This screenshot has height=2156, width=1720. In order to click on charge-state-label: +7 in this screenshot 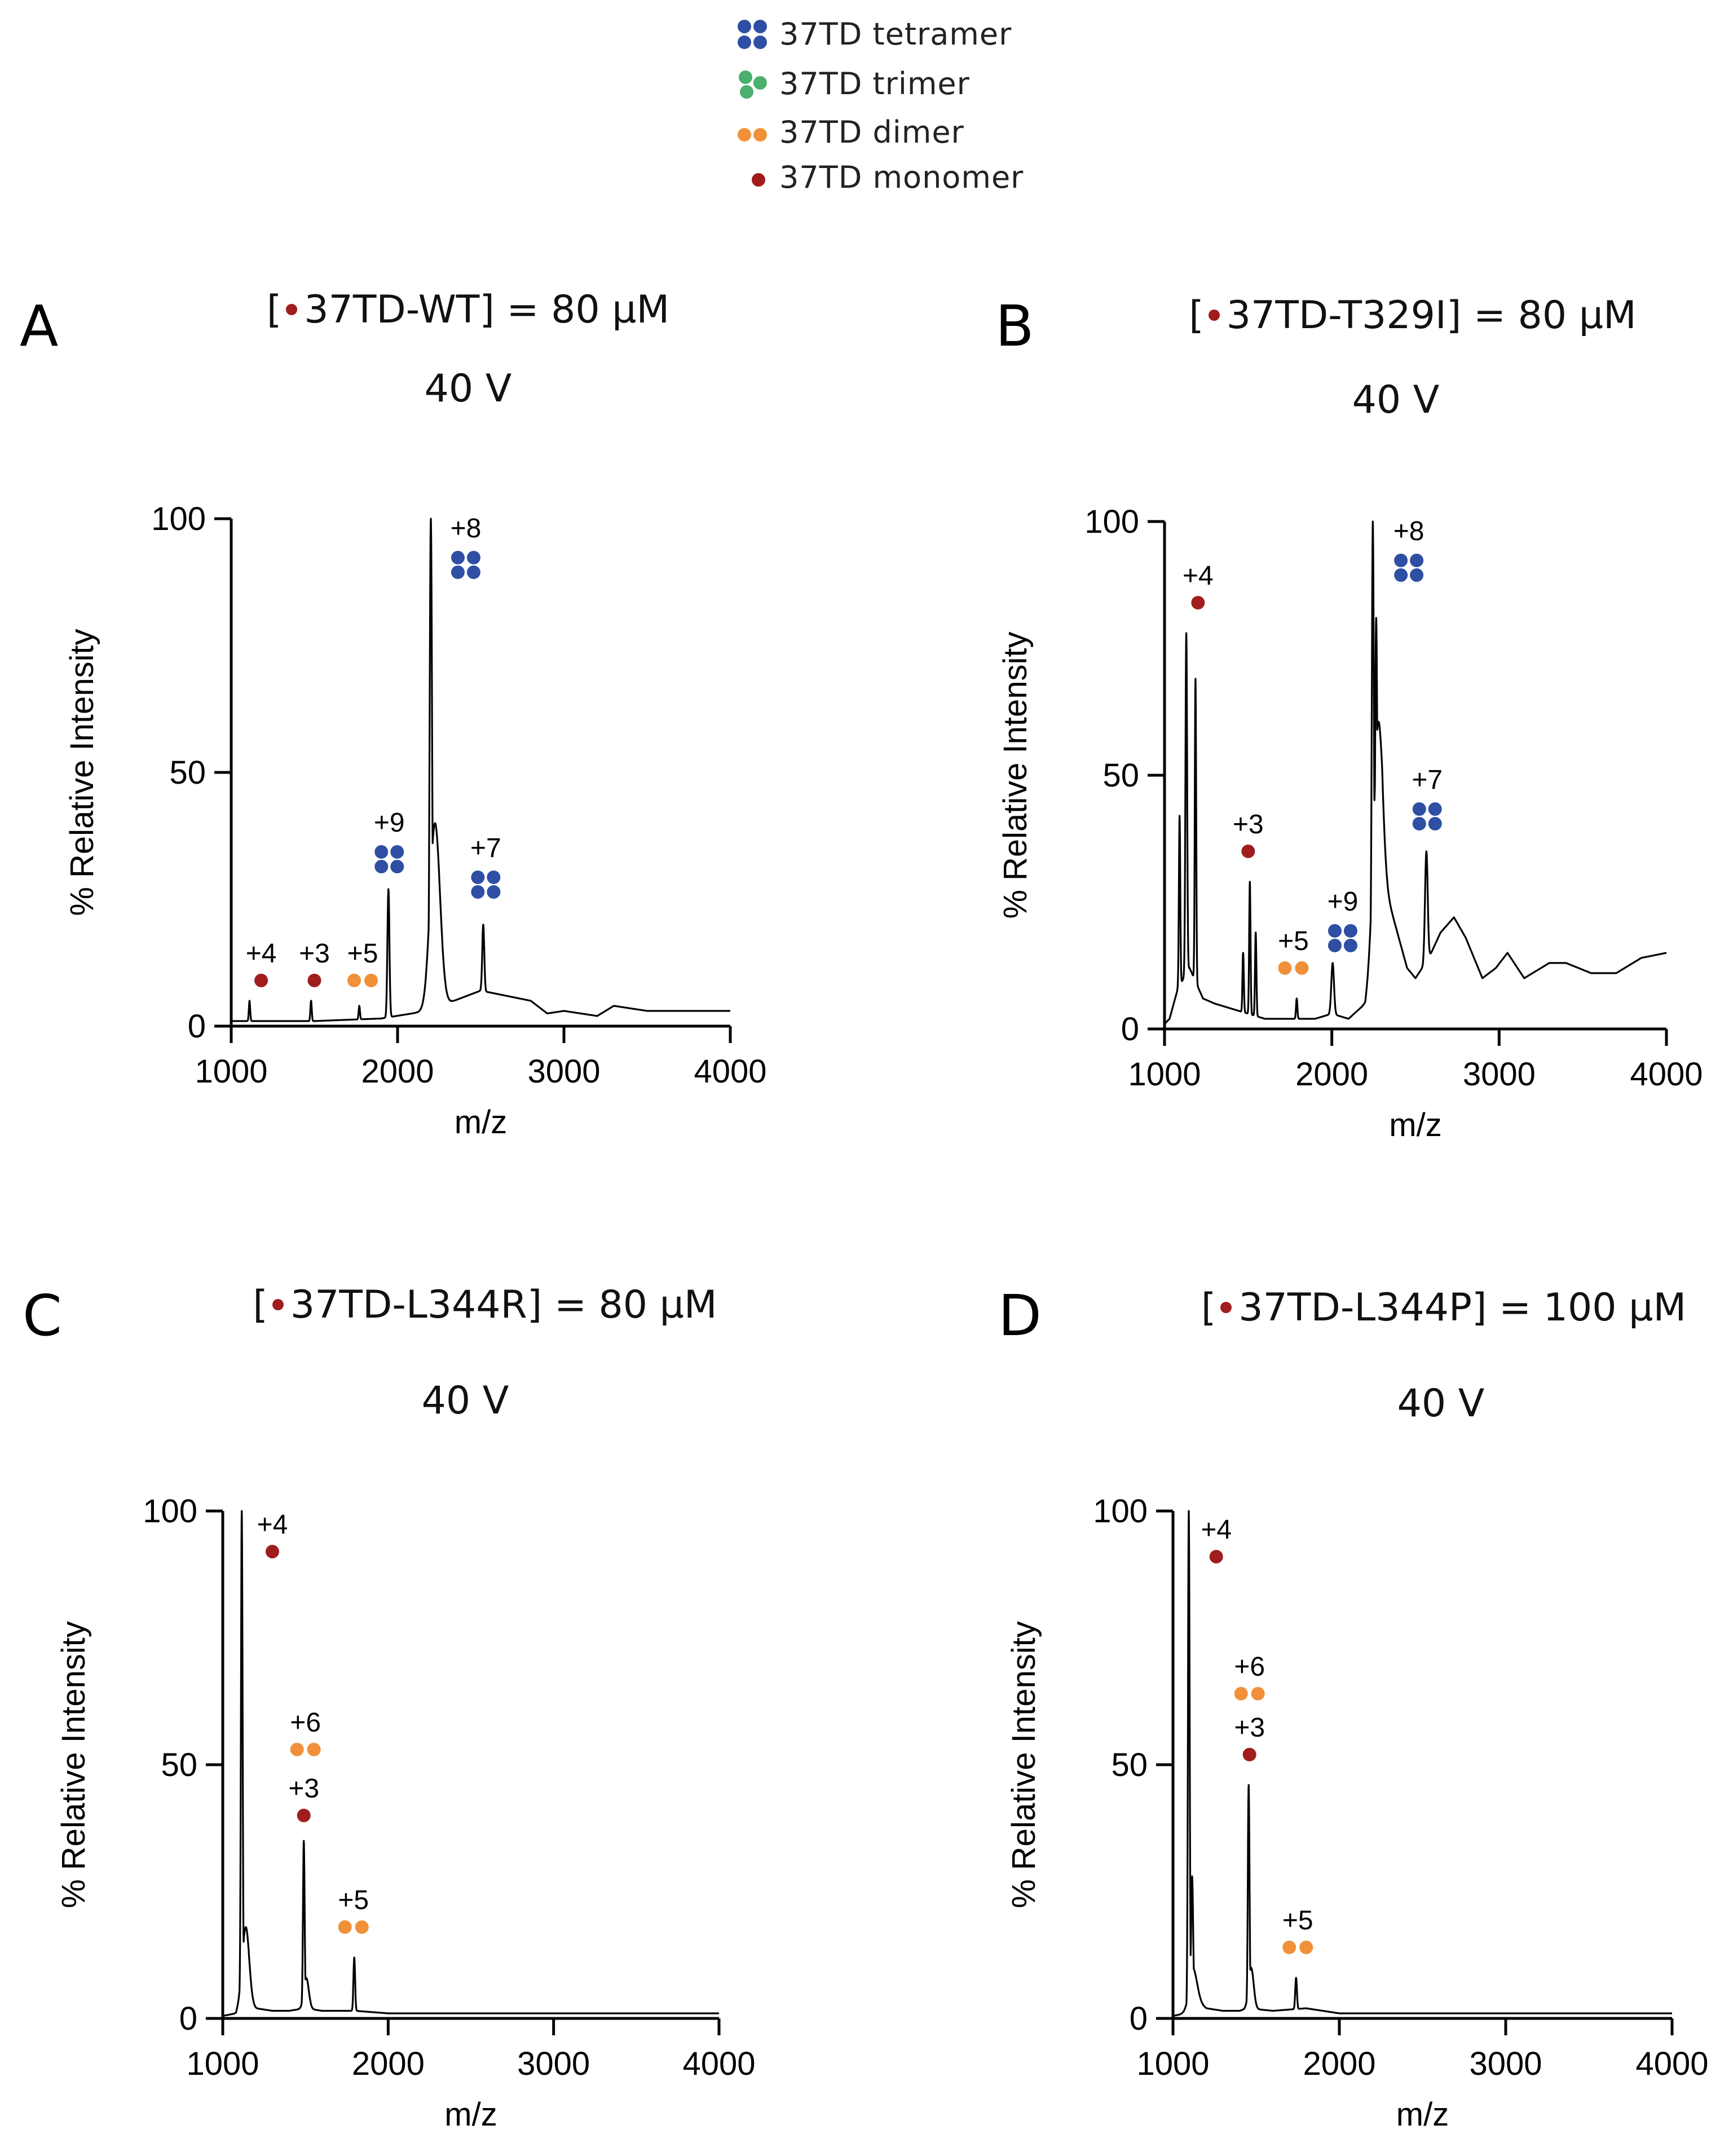, I will do `click(1427, 780)`.